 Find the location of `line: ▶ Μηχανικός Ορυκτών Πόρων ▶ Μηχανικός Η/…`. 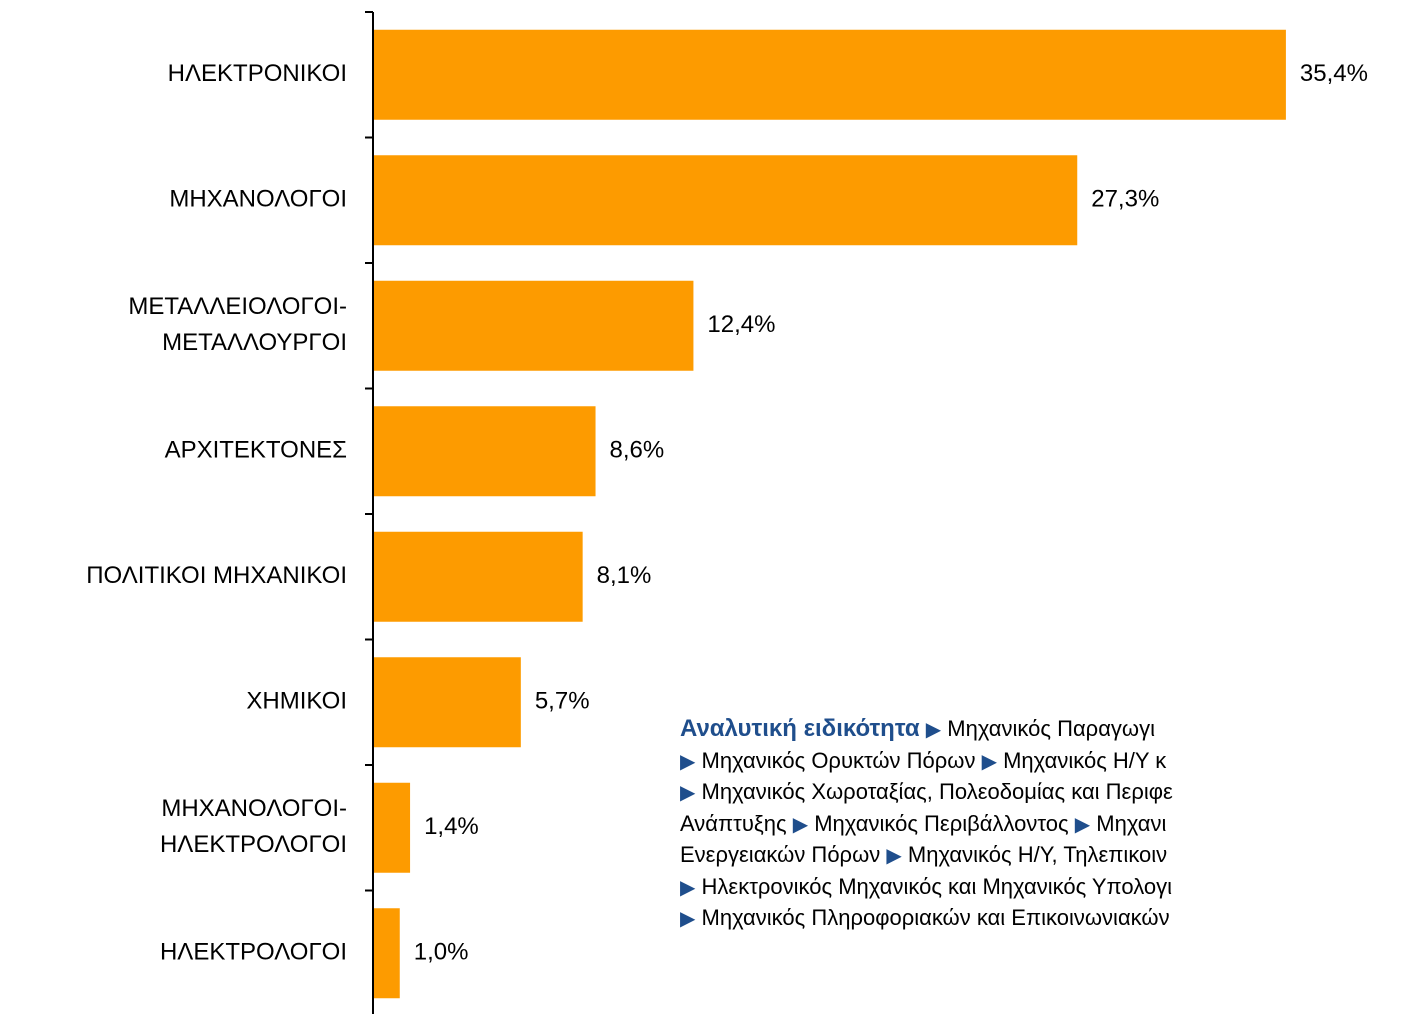

line: ▶ Μηχανικός Ορυκτών Πόρων ▶ Μηχανικός Η/… is located at coordinates (1042, 762).